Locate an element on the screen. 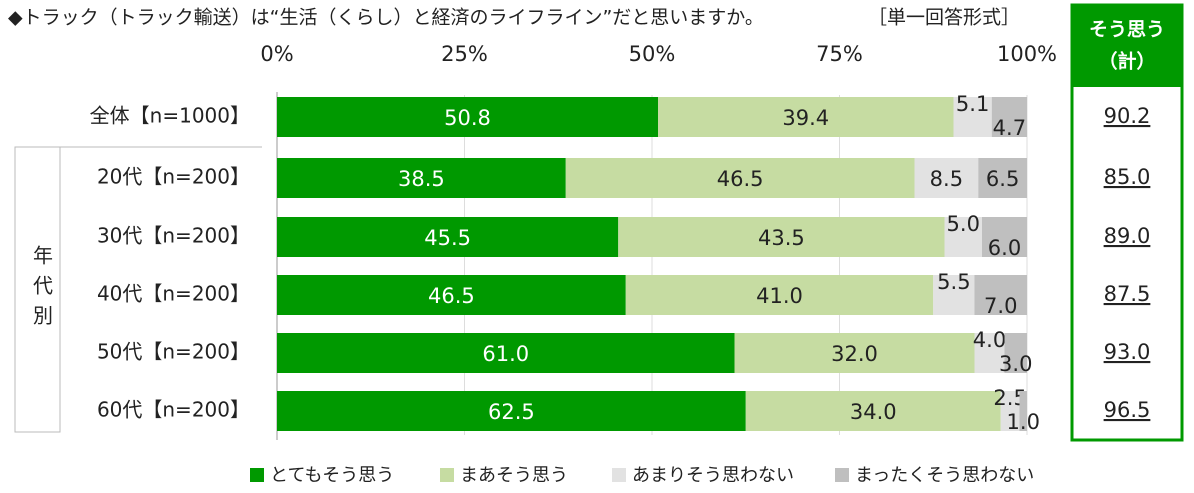 This screenshot has width=1194, height=493. group-label: 年代別 is located at coordinates (42, 290).